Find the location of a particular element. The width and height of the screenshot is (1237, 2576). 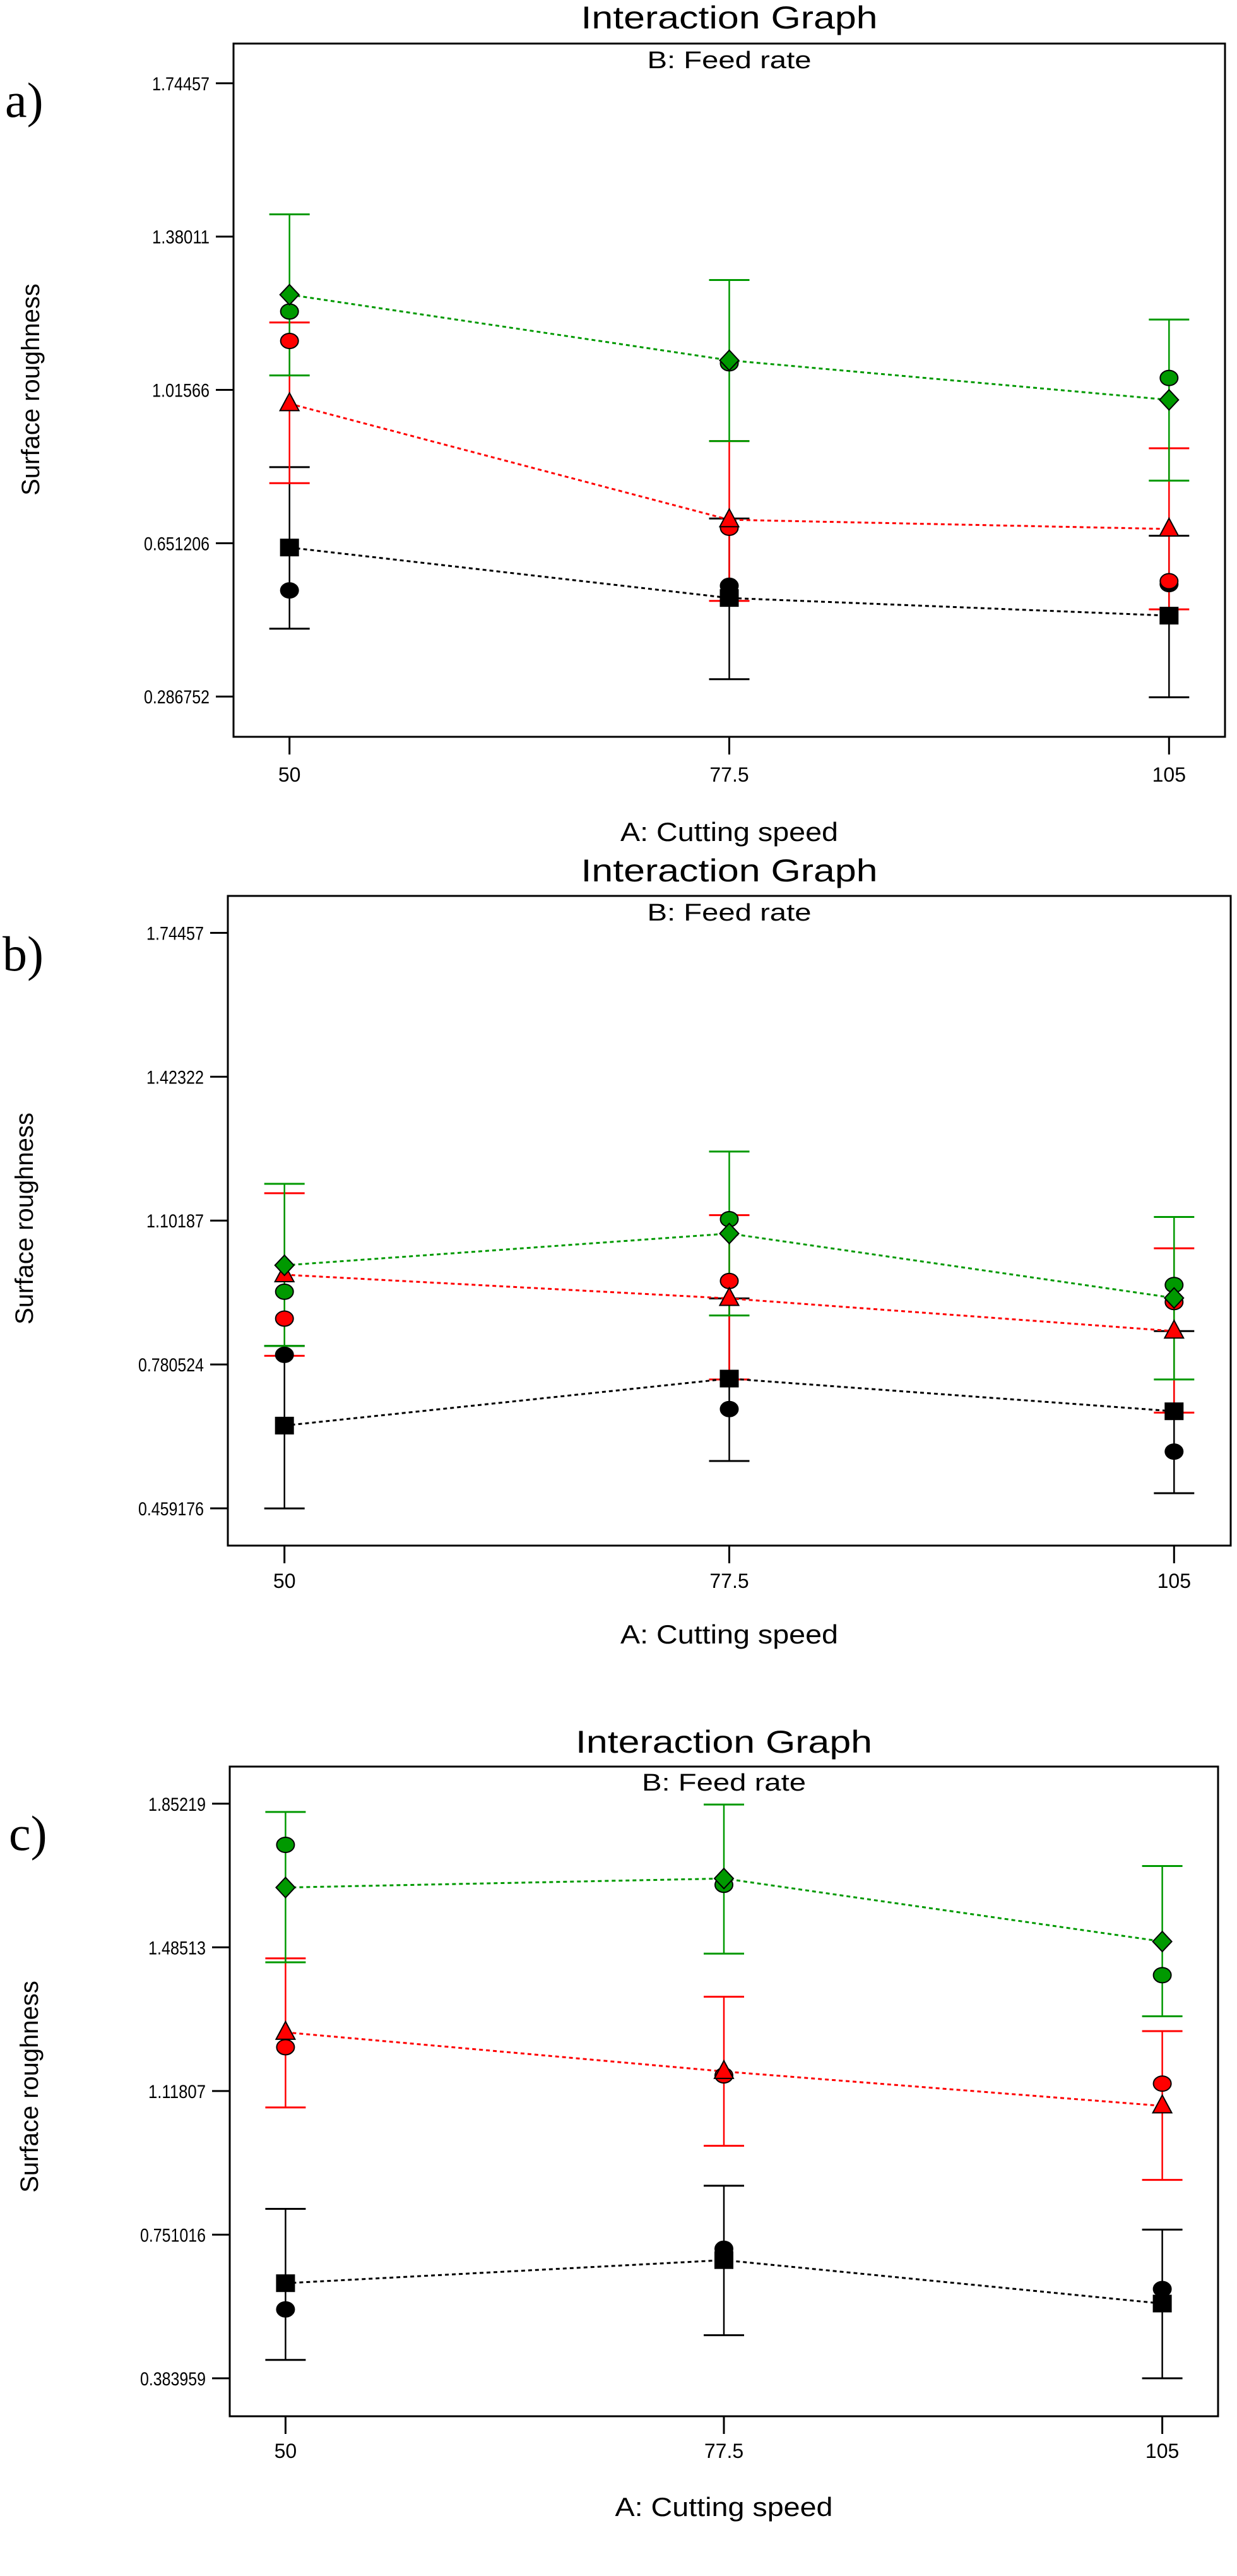

y-tick-label: 1.10187 is located at coordinates (175, 1221).